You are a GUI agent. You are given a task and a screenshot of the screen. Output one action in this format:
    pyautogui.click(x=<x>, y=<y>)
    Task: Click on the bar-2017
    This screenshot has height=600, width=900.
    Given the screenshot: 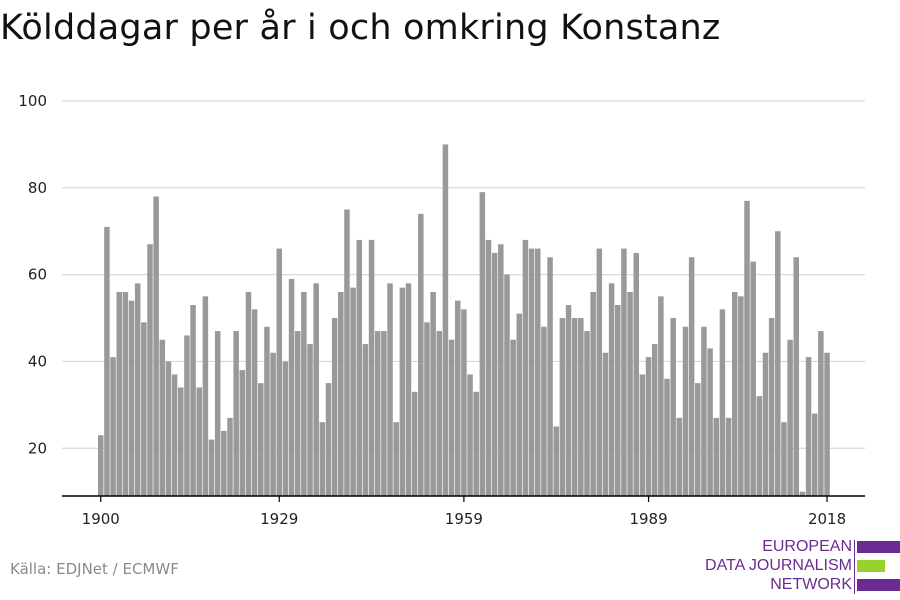 What is the action you would take?
    pyautogui.click(x=821, y=413)
    